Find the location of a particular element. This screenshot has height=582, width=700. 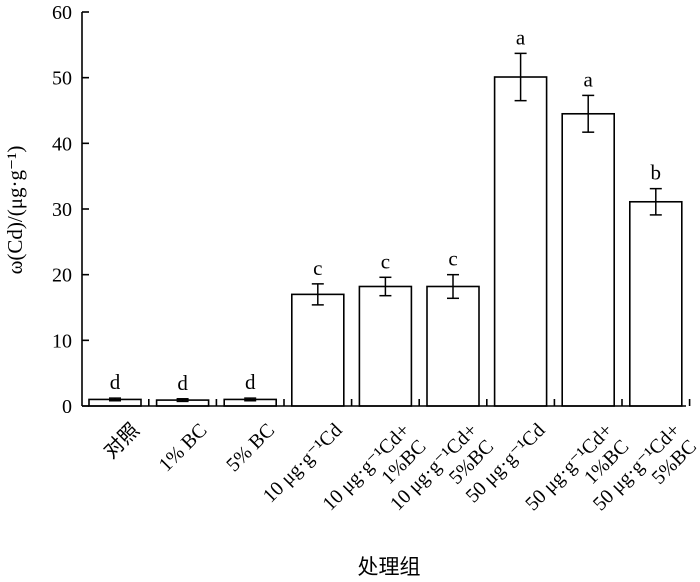

x-tick-label: 对照 is located at coordinates (121, 441).